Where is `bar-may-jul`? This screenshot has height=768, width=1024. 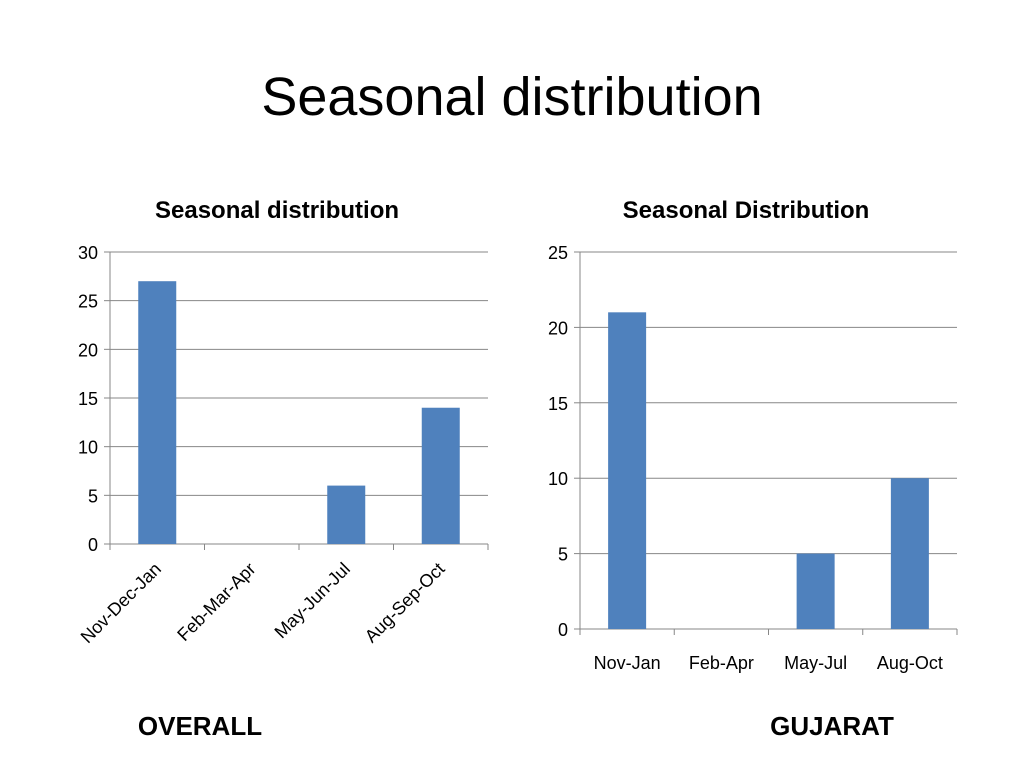
bar-may-jul is located at coordinates (815, 591).